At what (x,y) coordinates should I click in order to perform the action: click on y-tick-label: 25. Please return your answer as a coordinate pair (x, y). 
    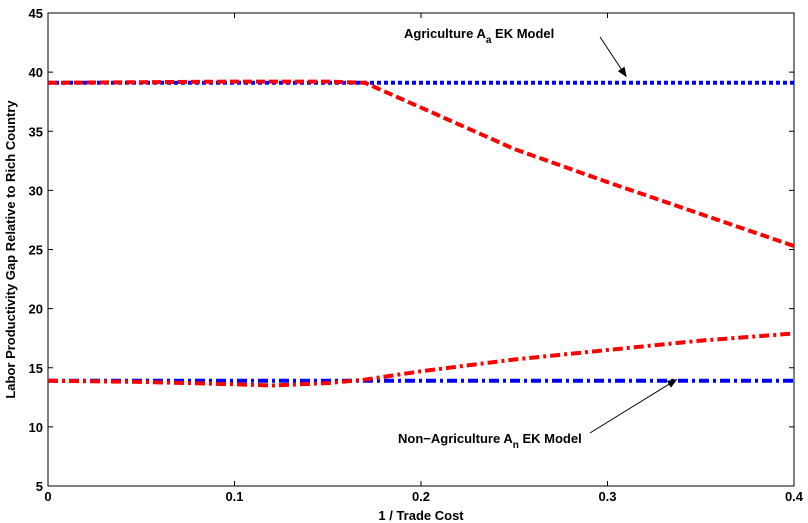
    Looking at the image, I should click on (36, 250).